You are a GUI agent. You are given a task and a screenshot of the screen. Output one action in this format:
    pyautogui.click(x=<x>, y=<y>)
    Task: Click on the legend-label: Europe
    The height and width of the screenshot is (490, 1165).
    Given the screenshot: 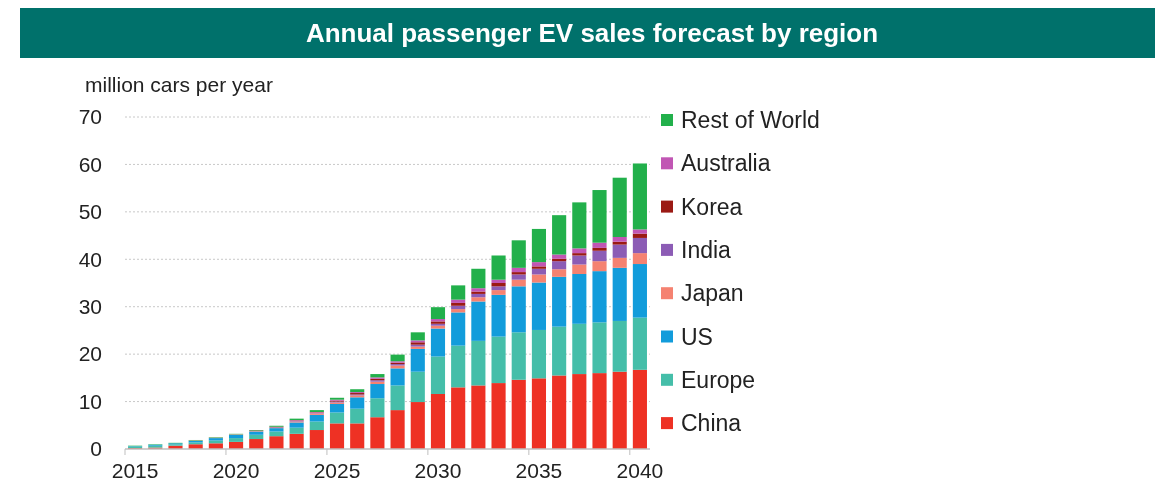 What is the action you would take?
    pyautogui.click(x=718, y=379)
    